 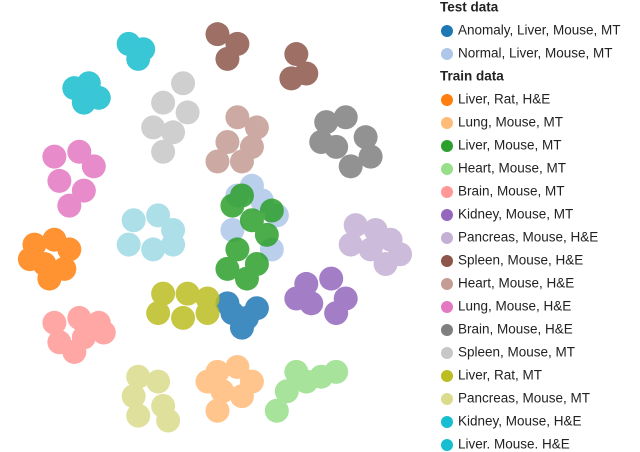 I want to click on legend-label: Normal, Liver, Mouse, MT, so click(x=535, y=53).